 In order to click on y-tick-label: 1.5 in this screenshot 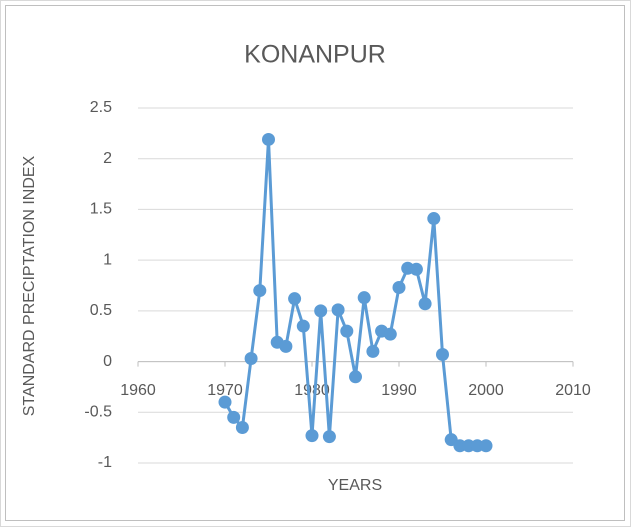, I will do `click(101, 209)`.